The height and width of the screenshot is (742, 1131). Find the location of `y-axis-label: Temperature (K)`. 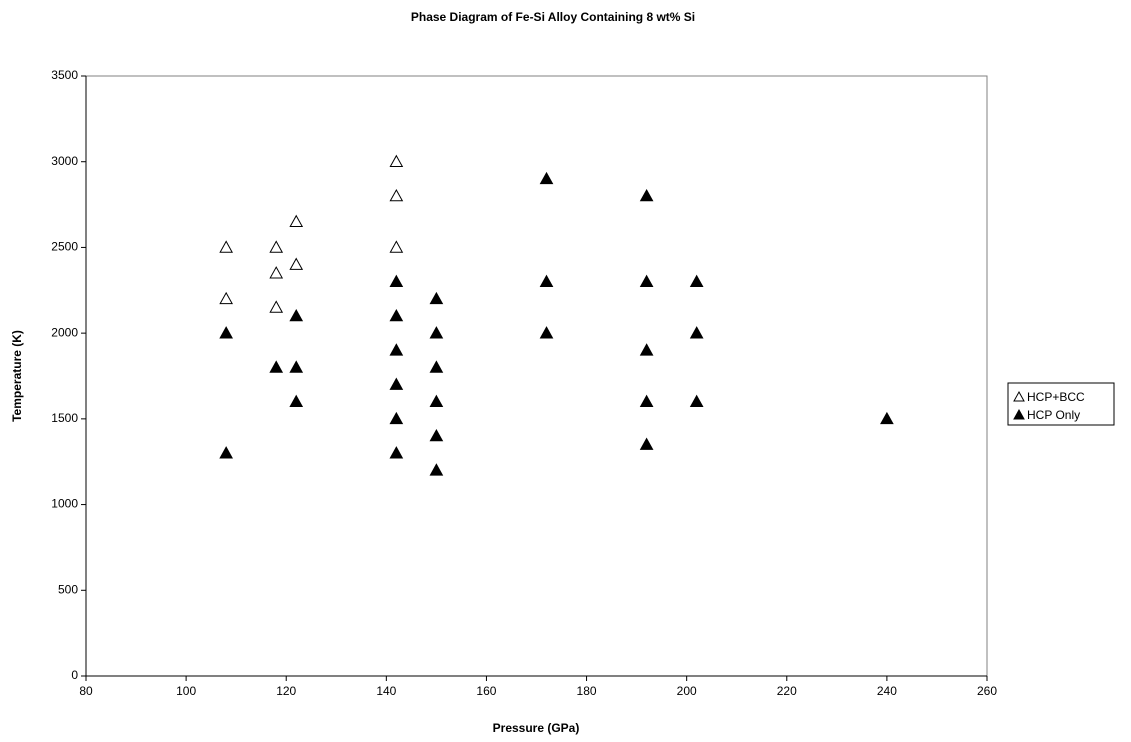

y-axis-label: Temperature (K) is located at coordinates (17, 376).